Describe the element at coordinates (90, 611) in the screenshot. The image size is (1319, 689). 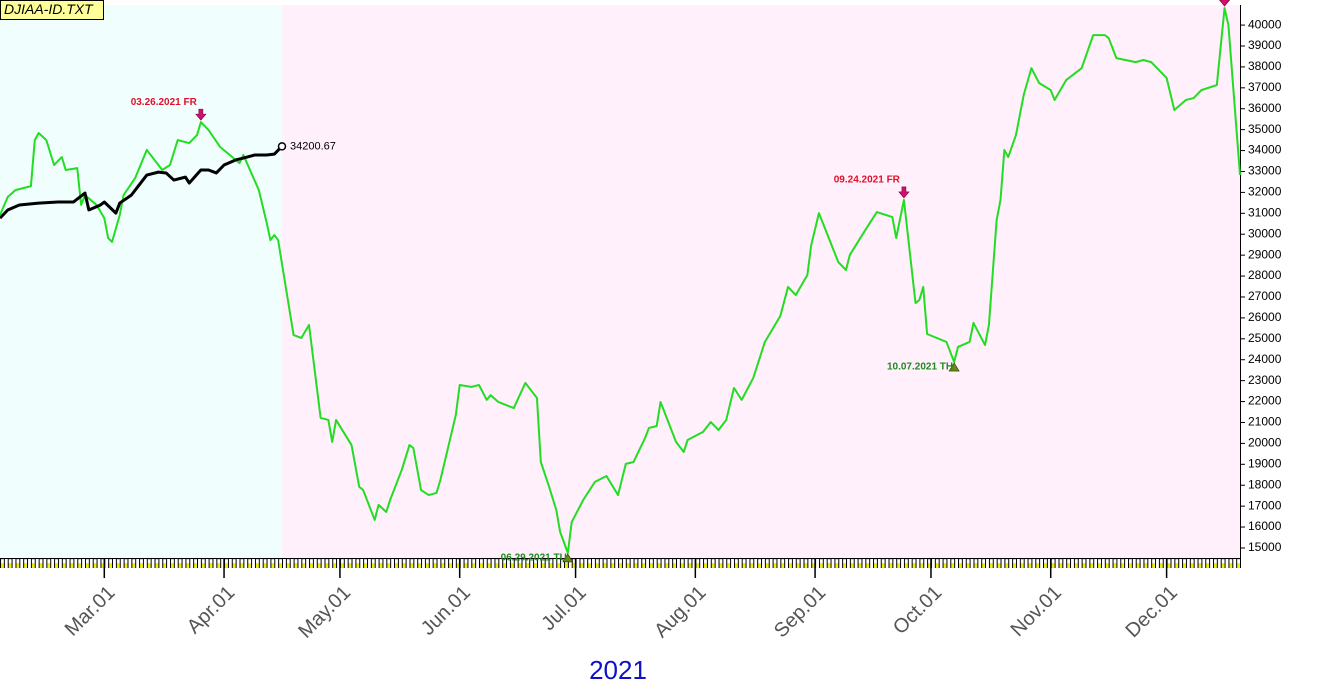
I see `x-tick-label: Mar.01` at that location.